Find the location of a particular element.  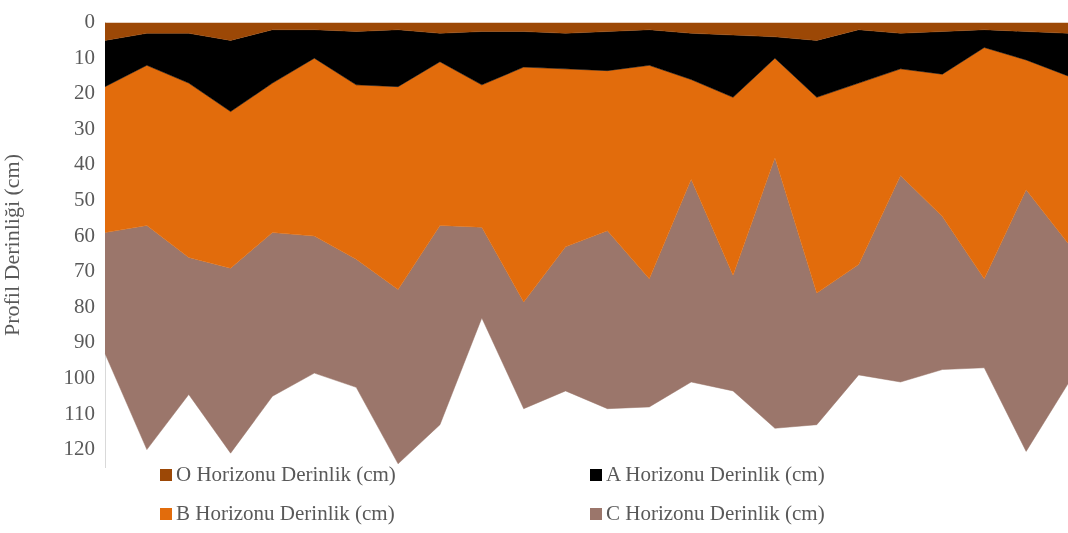

y-tick-label: 50 is located at coordinates (84, 199).